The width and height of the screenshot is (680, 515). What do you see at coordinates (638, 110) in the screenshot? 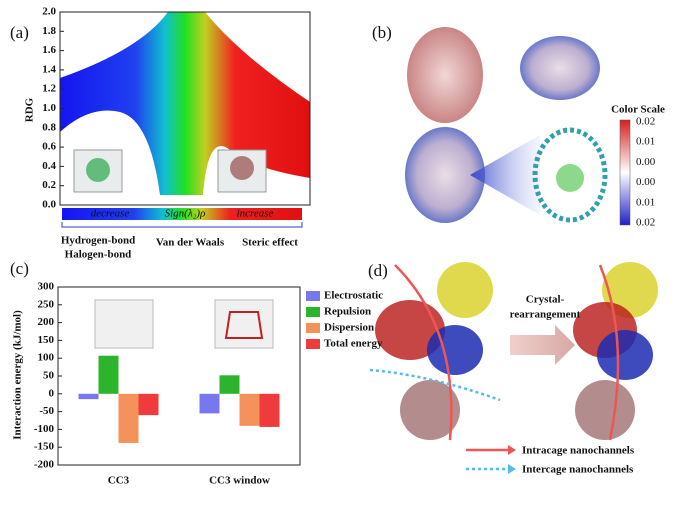
I see `color-scale-title: Color Scale` at bounding box center [638, 110].